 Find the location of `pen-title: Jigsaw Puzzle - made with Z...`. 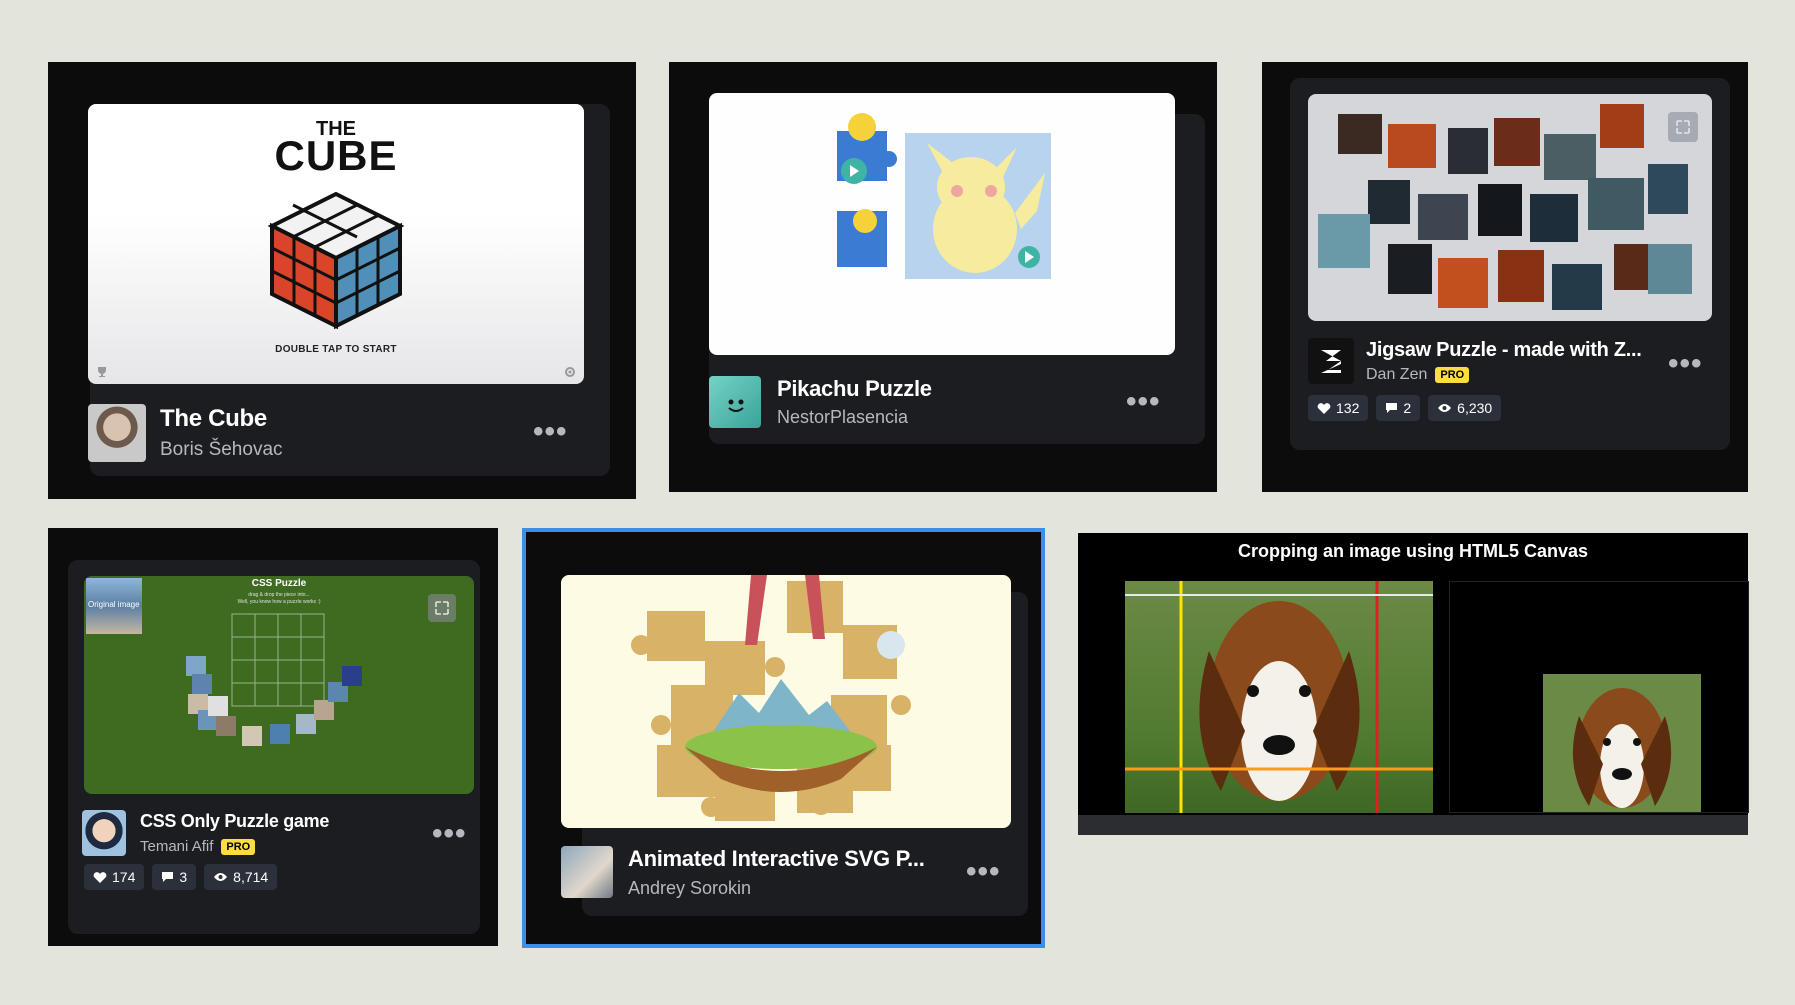

pen-title: Jigsaw Puzzle - made with Z... is located at coordinates (1504, 350).